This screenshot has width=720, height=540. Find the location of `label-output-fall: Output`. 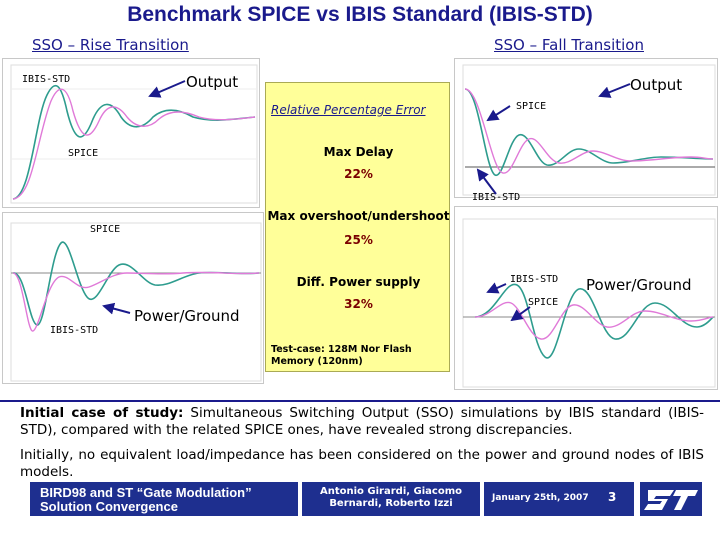

label-output-fall: Output is located at coordinates (656, 85).